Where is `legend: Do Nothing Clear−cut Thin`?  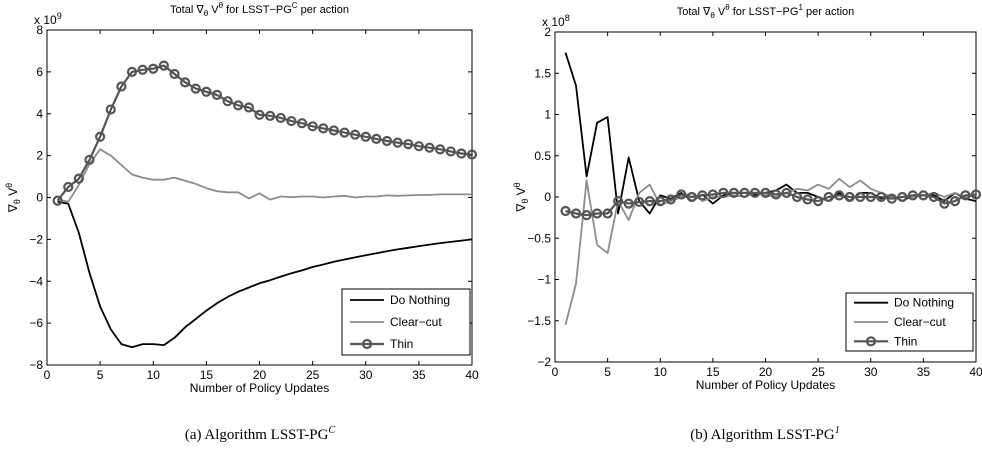
legend: Do Nothing Clear−cut Thin is located at coordinates (909, 322).